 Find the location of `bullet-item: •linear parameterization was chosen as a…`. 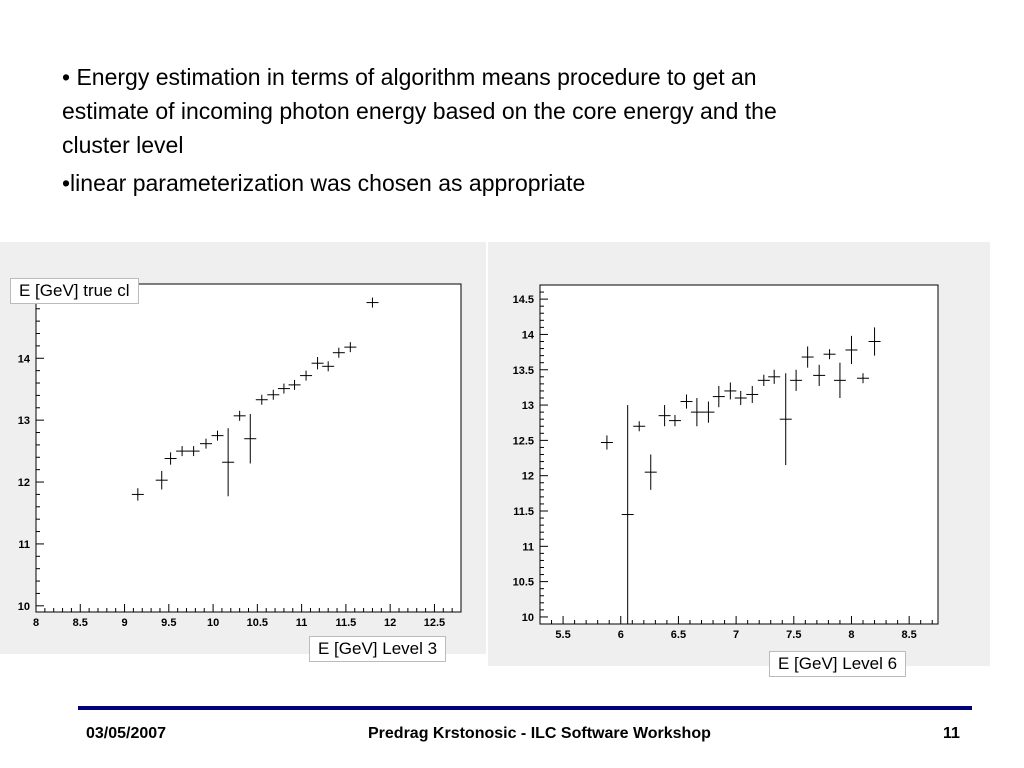

bullet-item: •linear parameterization was chosen as a… is located at coordinates (324, 183).